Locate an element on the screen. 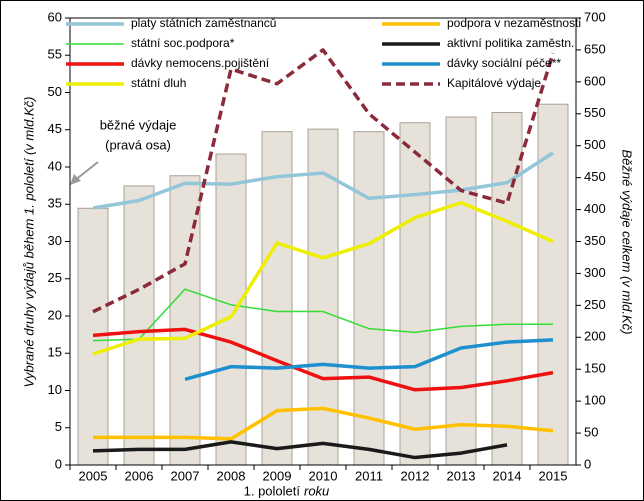 This screenshot has height=501, width=644. legend-label: aktivní politika zaměstn. is located at coordinates (510, 43).